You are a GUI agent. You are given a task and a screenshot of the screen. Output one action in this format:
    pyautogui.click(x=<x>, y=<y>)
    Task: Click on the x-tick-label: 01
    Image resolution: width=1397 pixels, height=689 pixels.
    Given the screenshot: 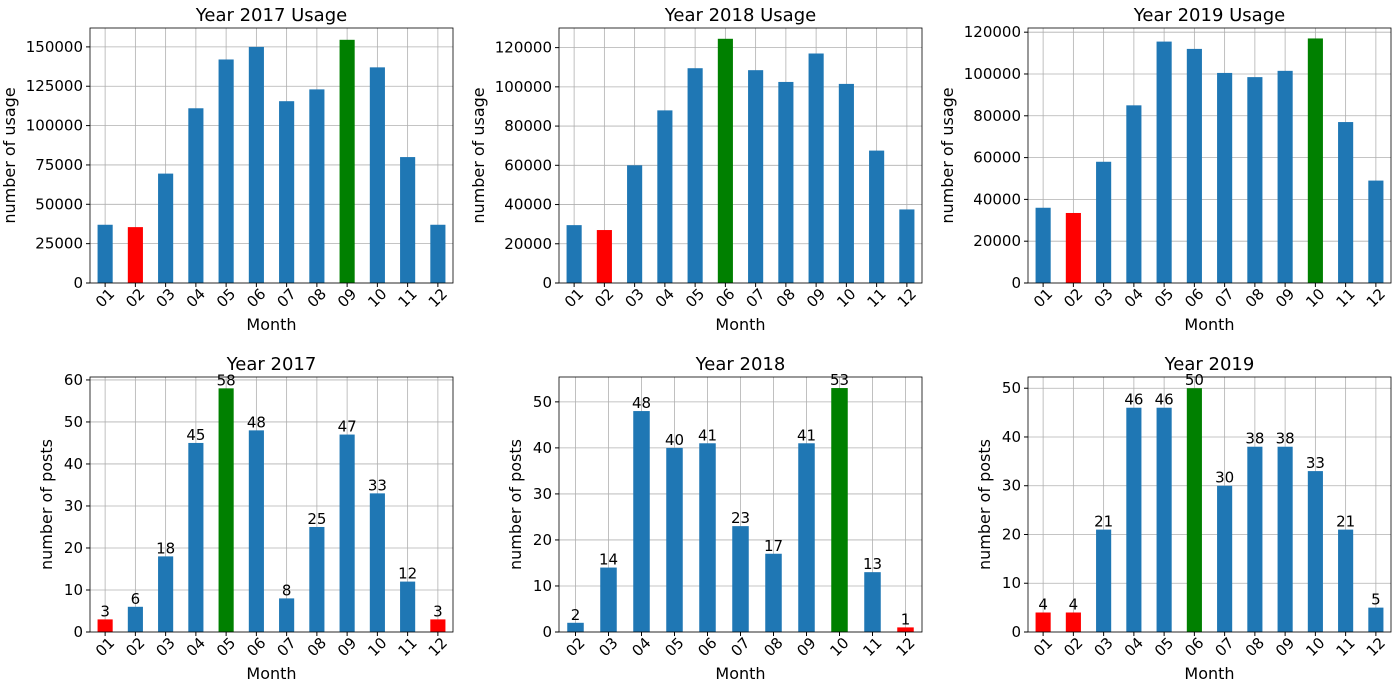 What is the action you would take?
    pyautogui.click(x=1043, y=298)
    